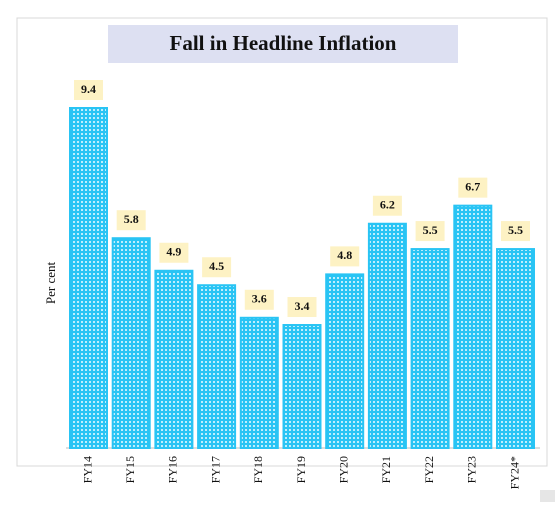  I want to click on value-label: 4.5, so click(216, 266).